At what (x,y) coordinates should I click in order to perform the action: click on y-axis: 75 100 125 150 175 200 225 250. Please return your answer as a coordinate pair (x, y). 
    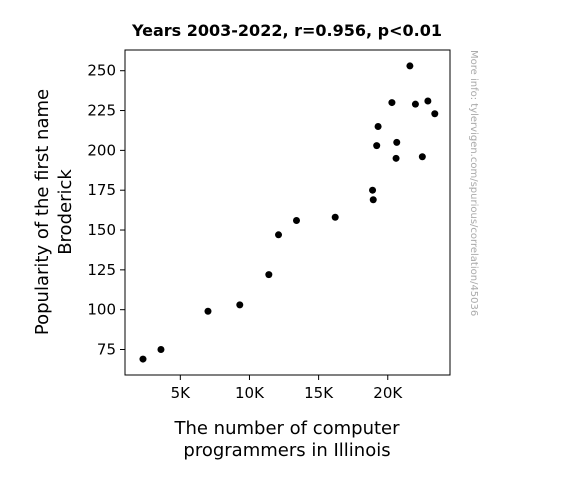
    Looking at the image, I should click on (106, 210).